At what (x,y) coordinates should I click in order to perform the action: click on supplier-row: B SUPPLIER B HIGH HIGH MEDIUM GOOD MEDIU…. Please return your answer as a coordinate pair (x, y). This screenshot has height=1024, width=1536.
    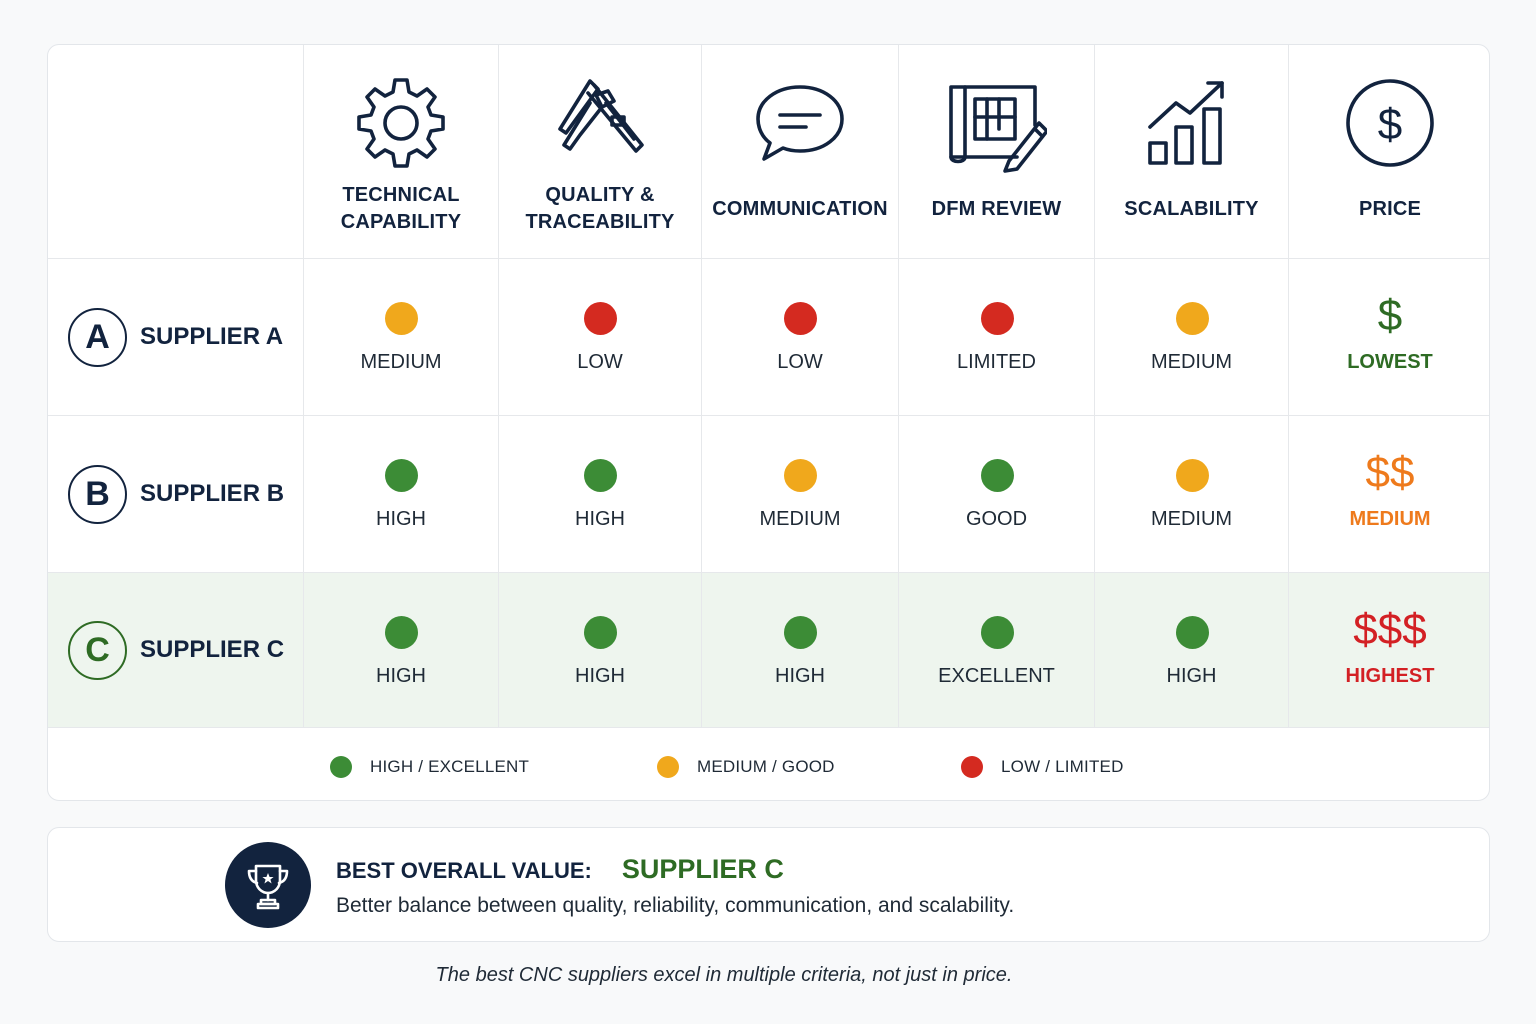
    Looking at the image, I should click on (768, 494).